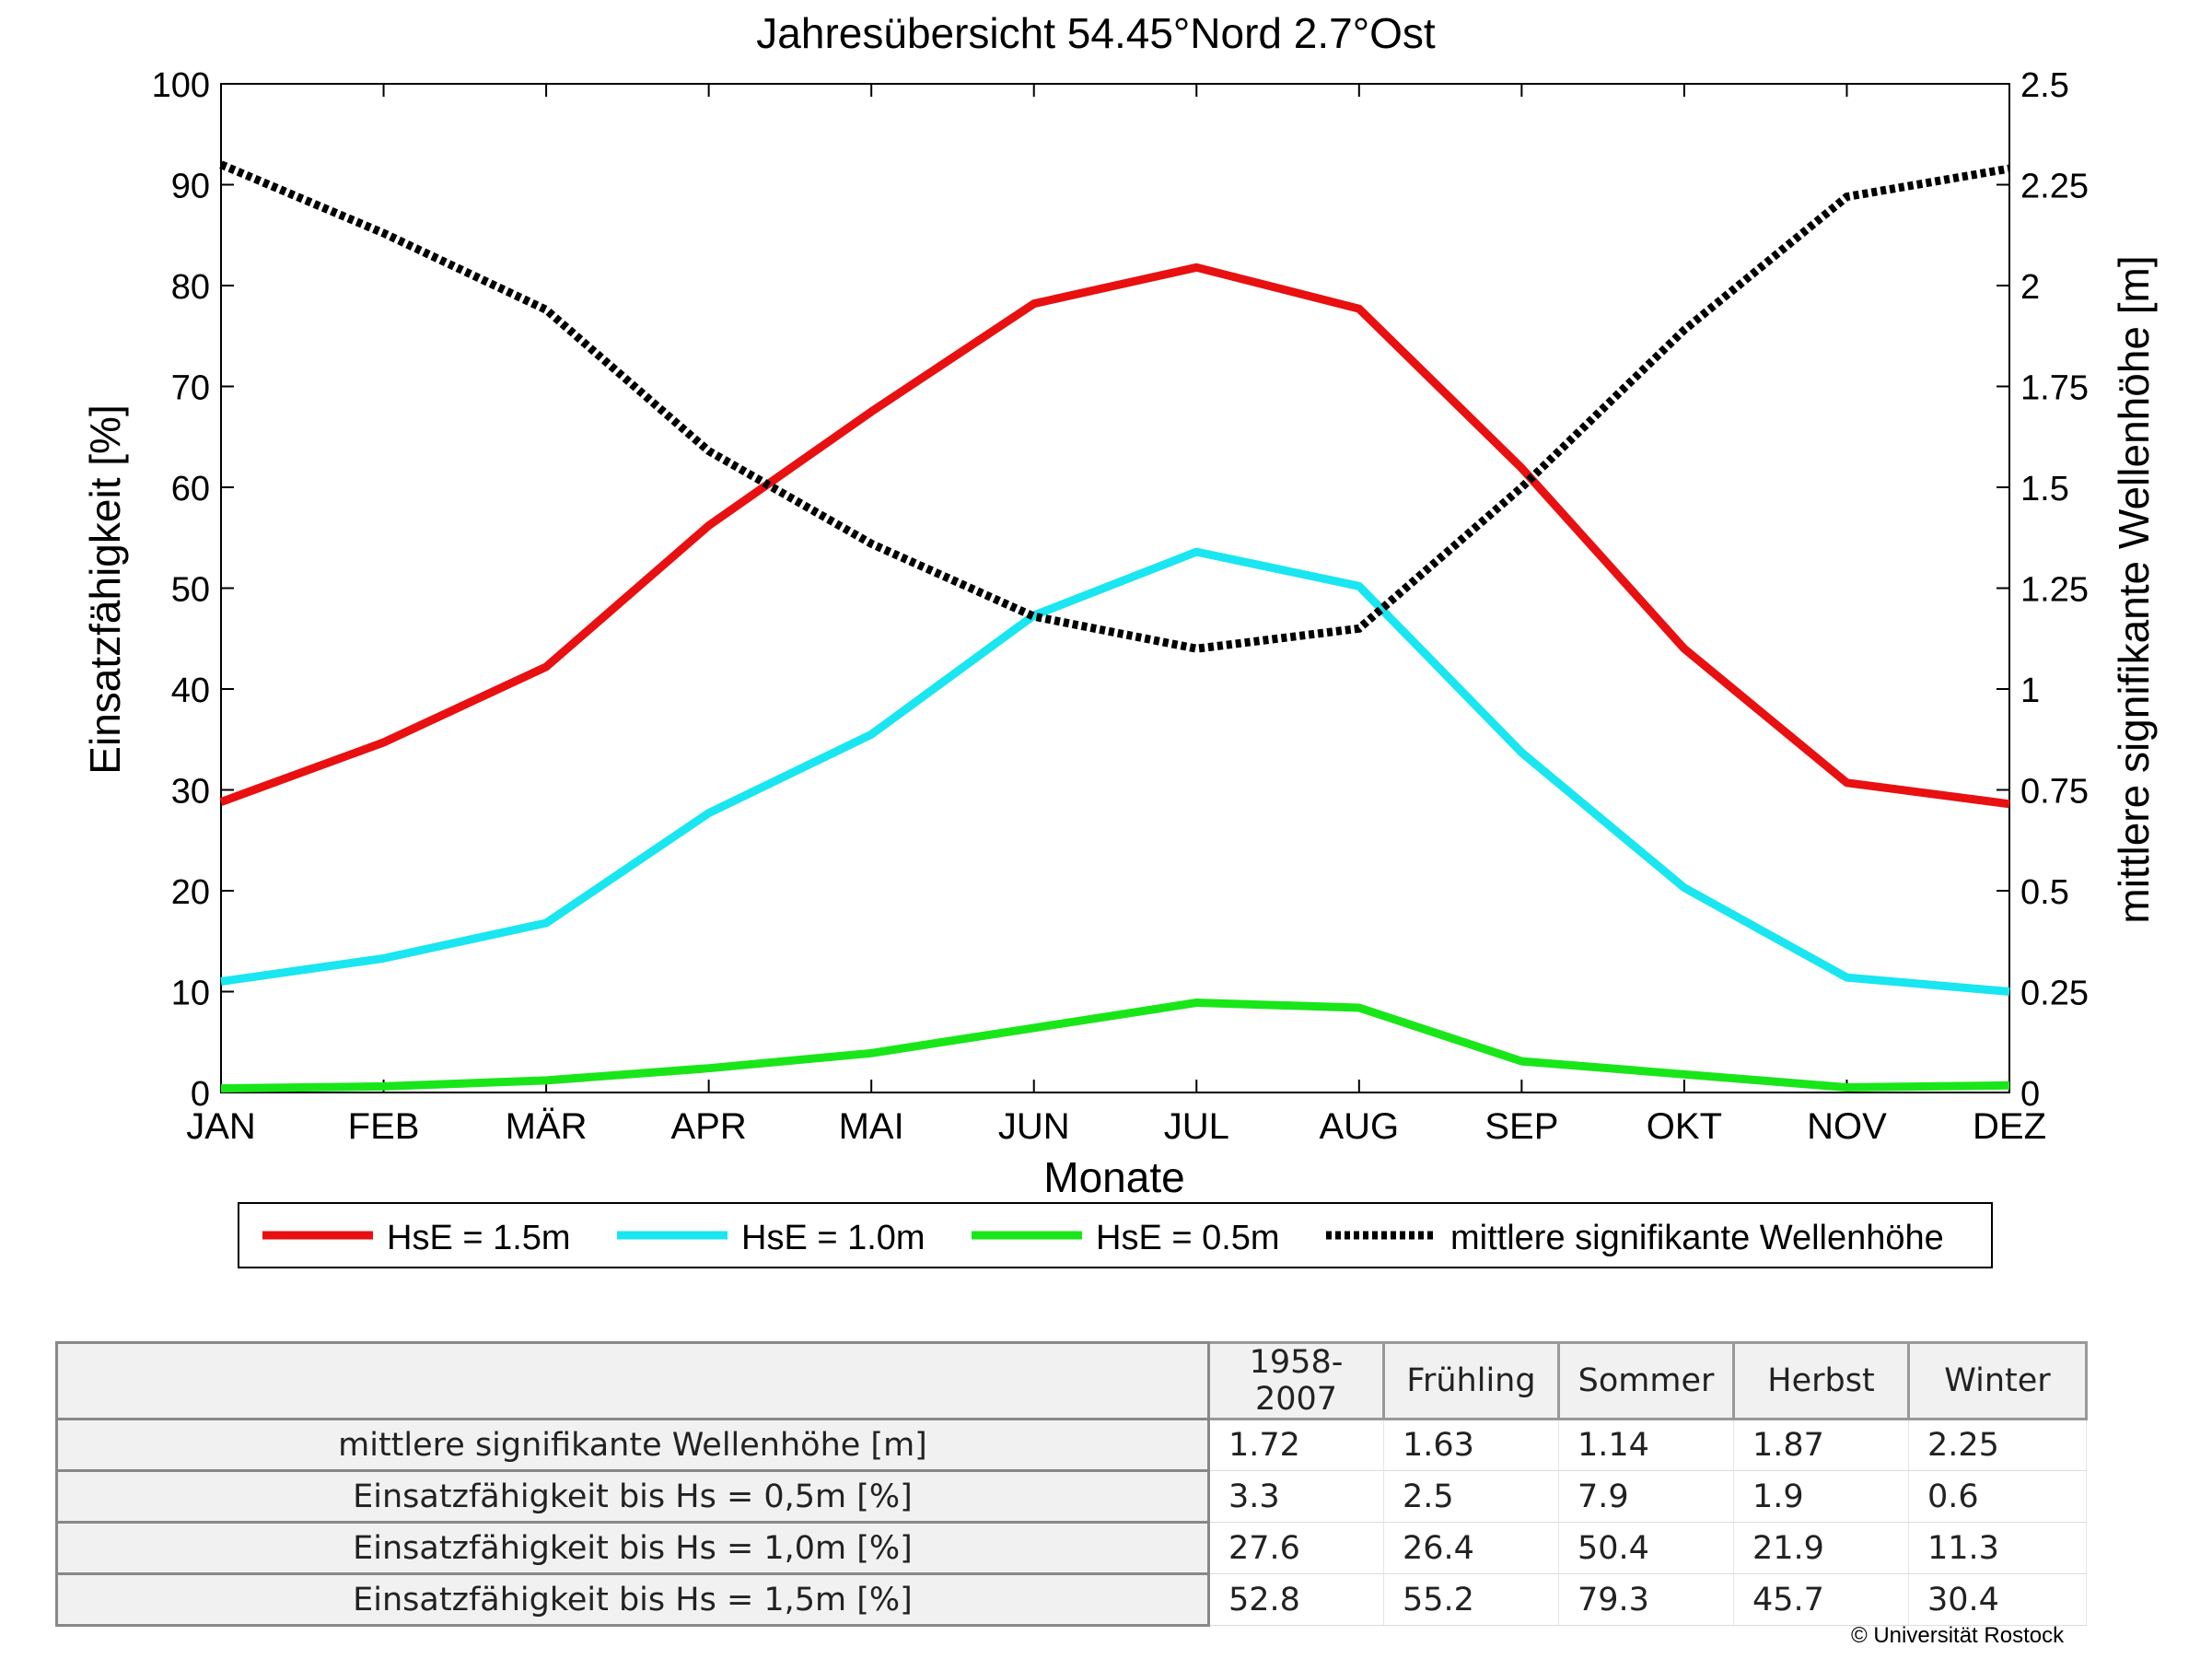 The width and height of the screenshot is (2212, 1659). I want to click on row-header: mittlere signifikante Wellenhöhe [m], so click(633, 1445).